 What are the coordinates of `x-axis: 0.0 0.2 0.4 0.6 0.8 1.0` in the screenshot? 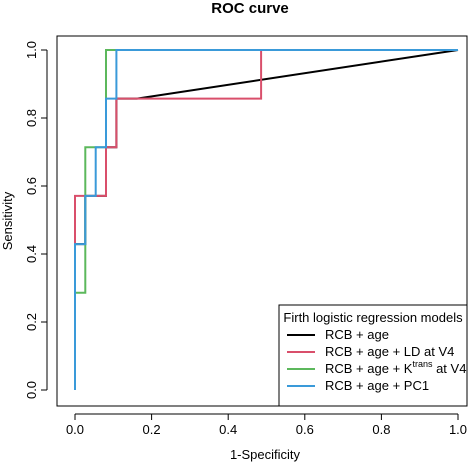 It's located at (266, 425).